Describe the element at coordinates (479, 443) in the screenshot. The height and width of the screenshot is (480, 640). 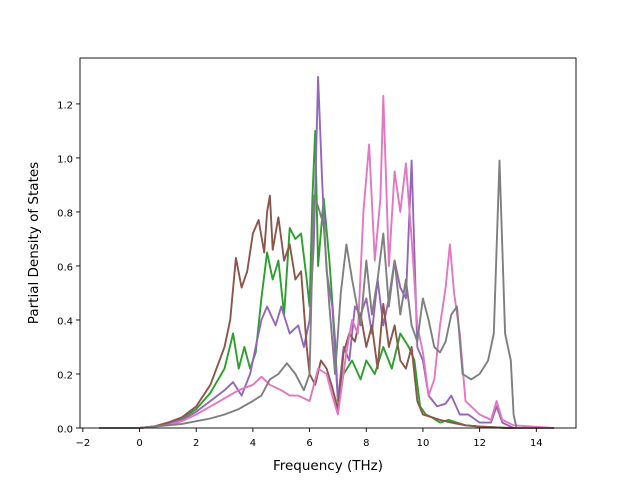
I see `x-tick-label: 12` at that location.